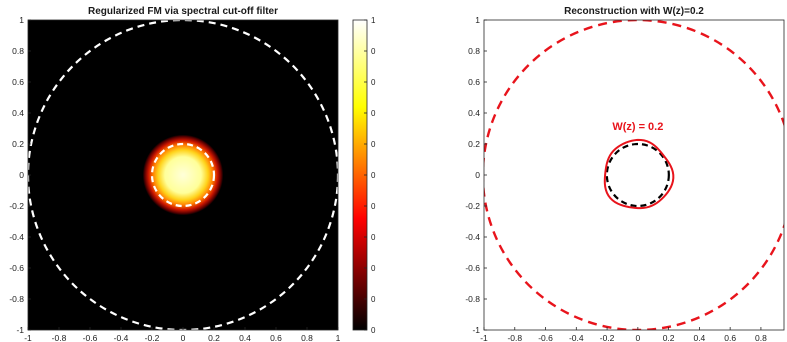  What do you see at coordinates (472, 299) in the screenshot?
I see `right-y-tick-label: -0.8` at bounding box center [472, 299].